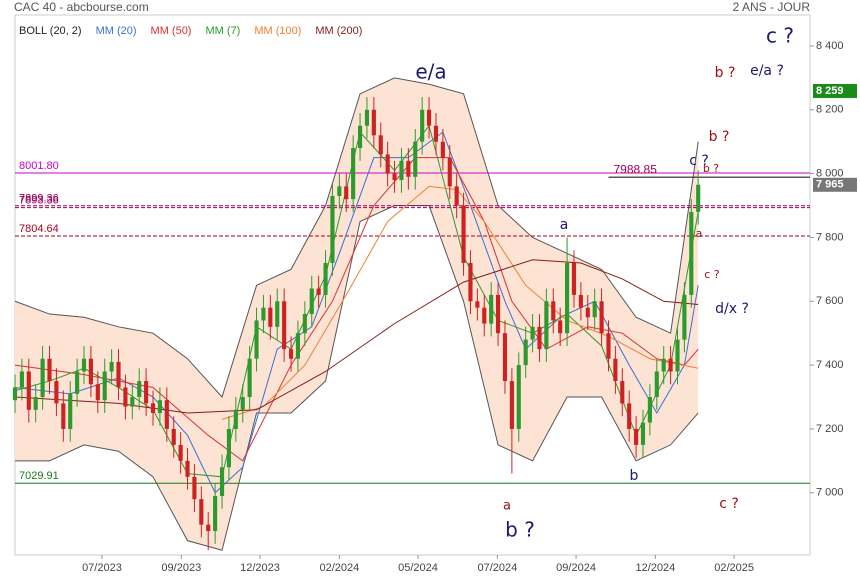 Image resolution: width=860 pixels, height=580 pixels. Describe the element at coordinates (39, 166) in the screenshot. I see `level-label: 8001.80` at that location.